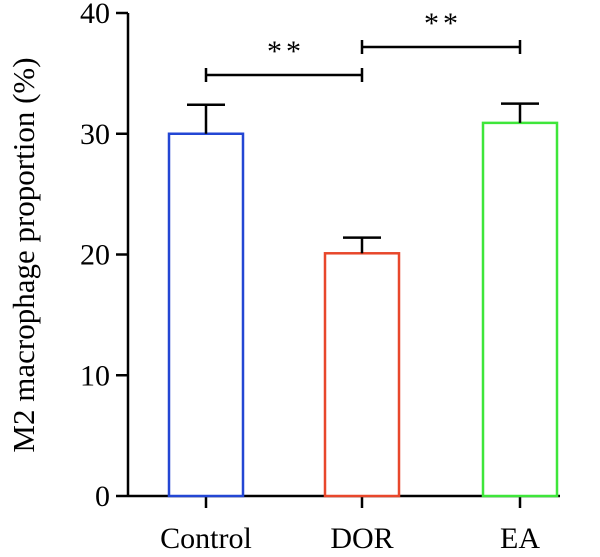 This screenshot has height=557, width=600. Describe the element at coordinates (362, 375) in the screenshot. I see `bar-dor` at that location.